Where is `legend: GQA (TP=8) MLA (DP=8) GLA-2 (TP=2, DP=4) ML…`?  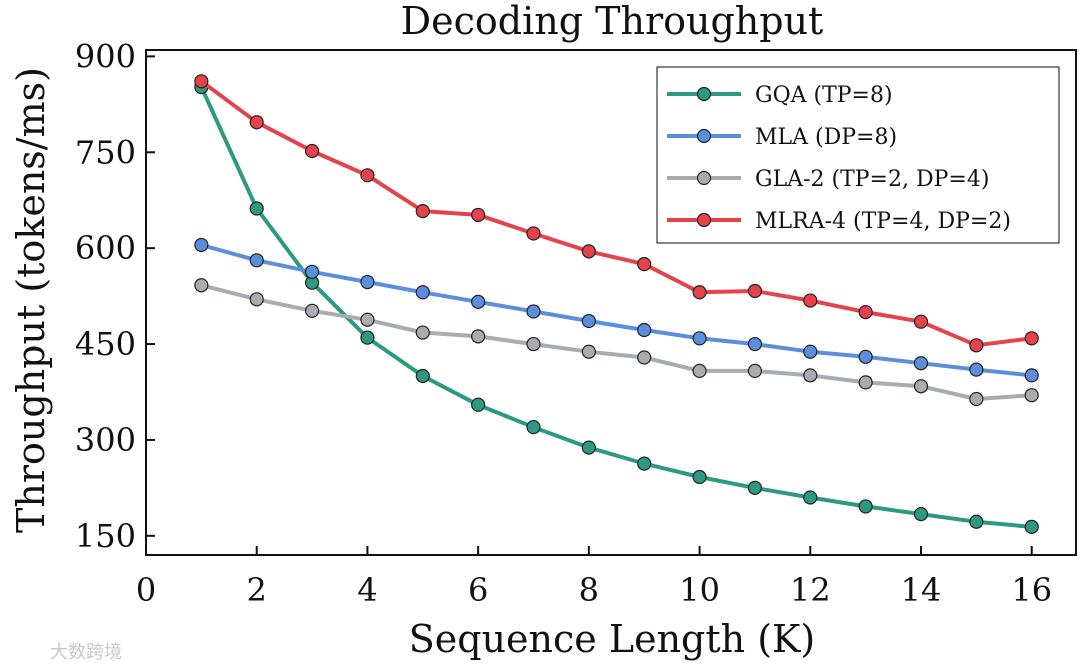 legend: GQA (TP=8) MLA (DP=8) GLA-2 (TP=2, DP=4) ML… is located at coordinates (858, 155).